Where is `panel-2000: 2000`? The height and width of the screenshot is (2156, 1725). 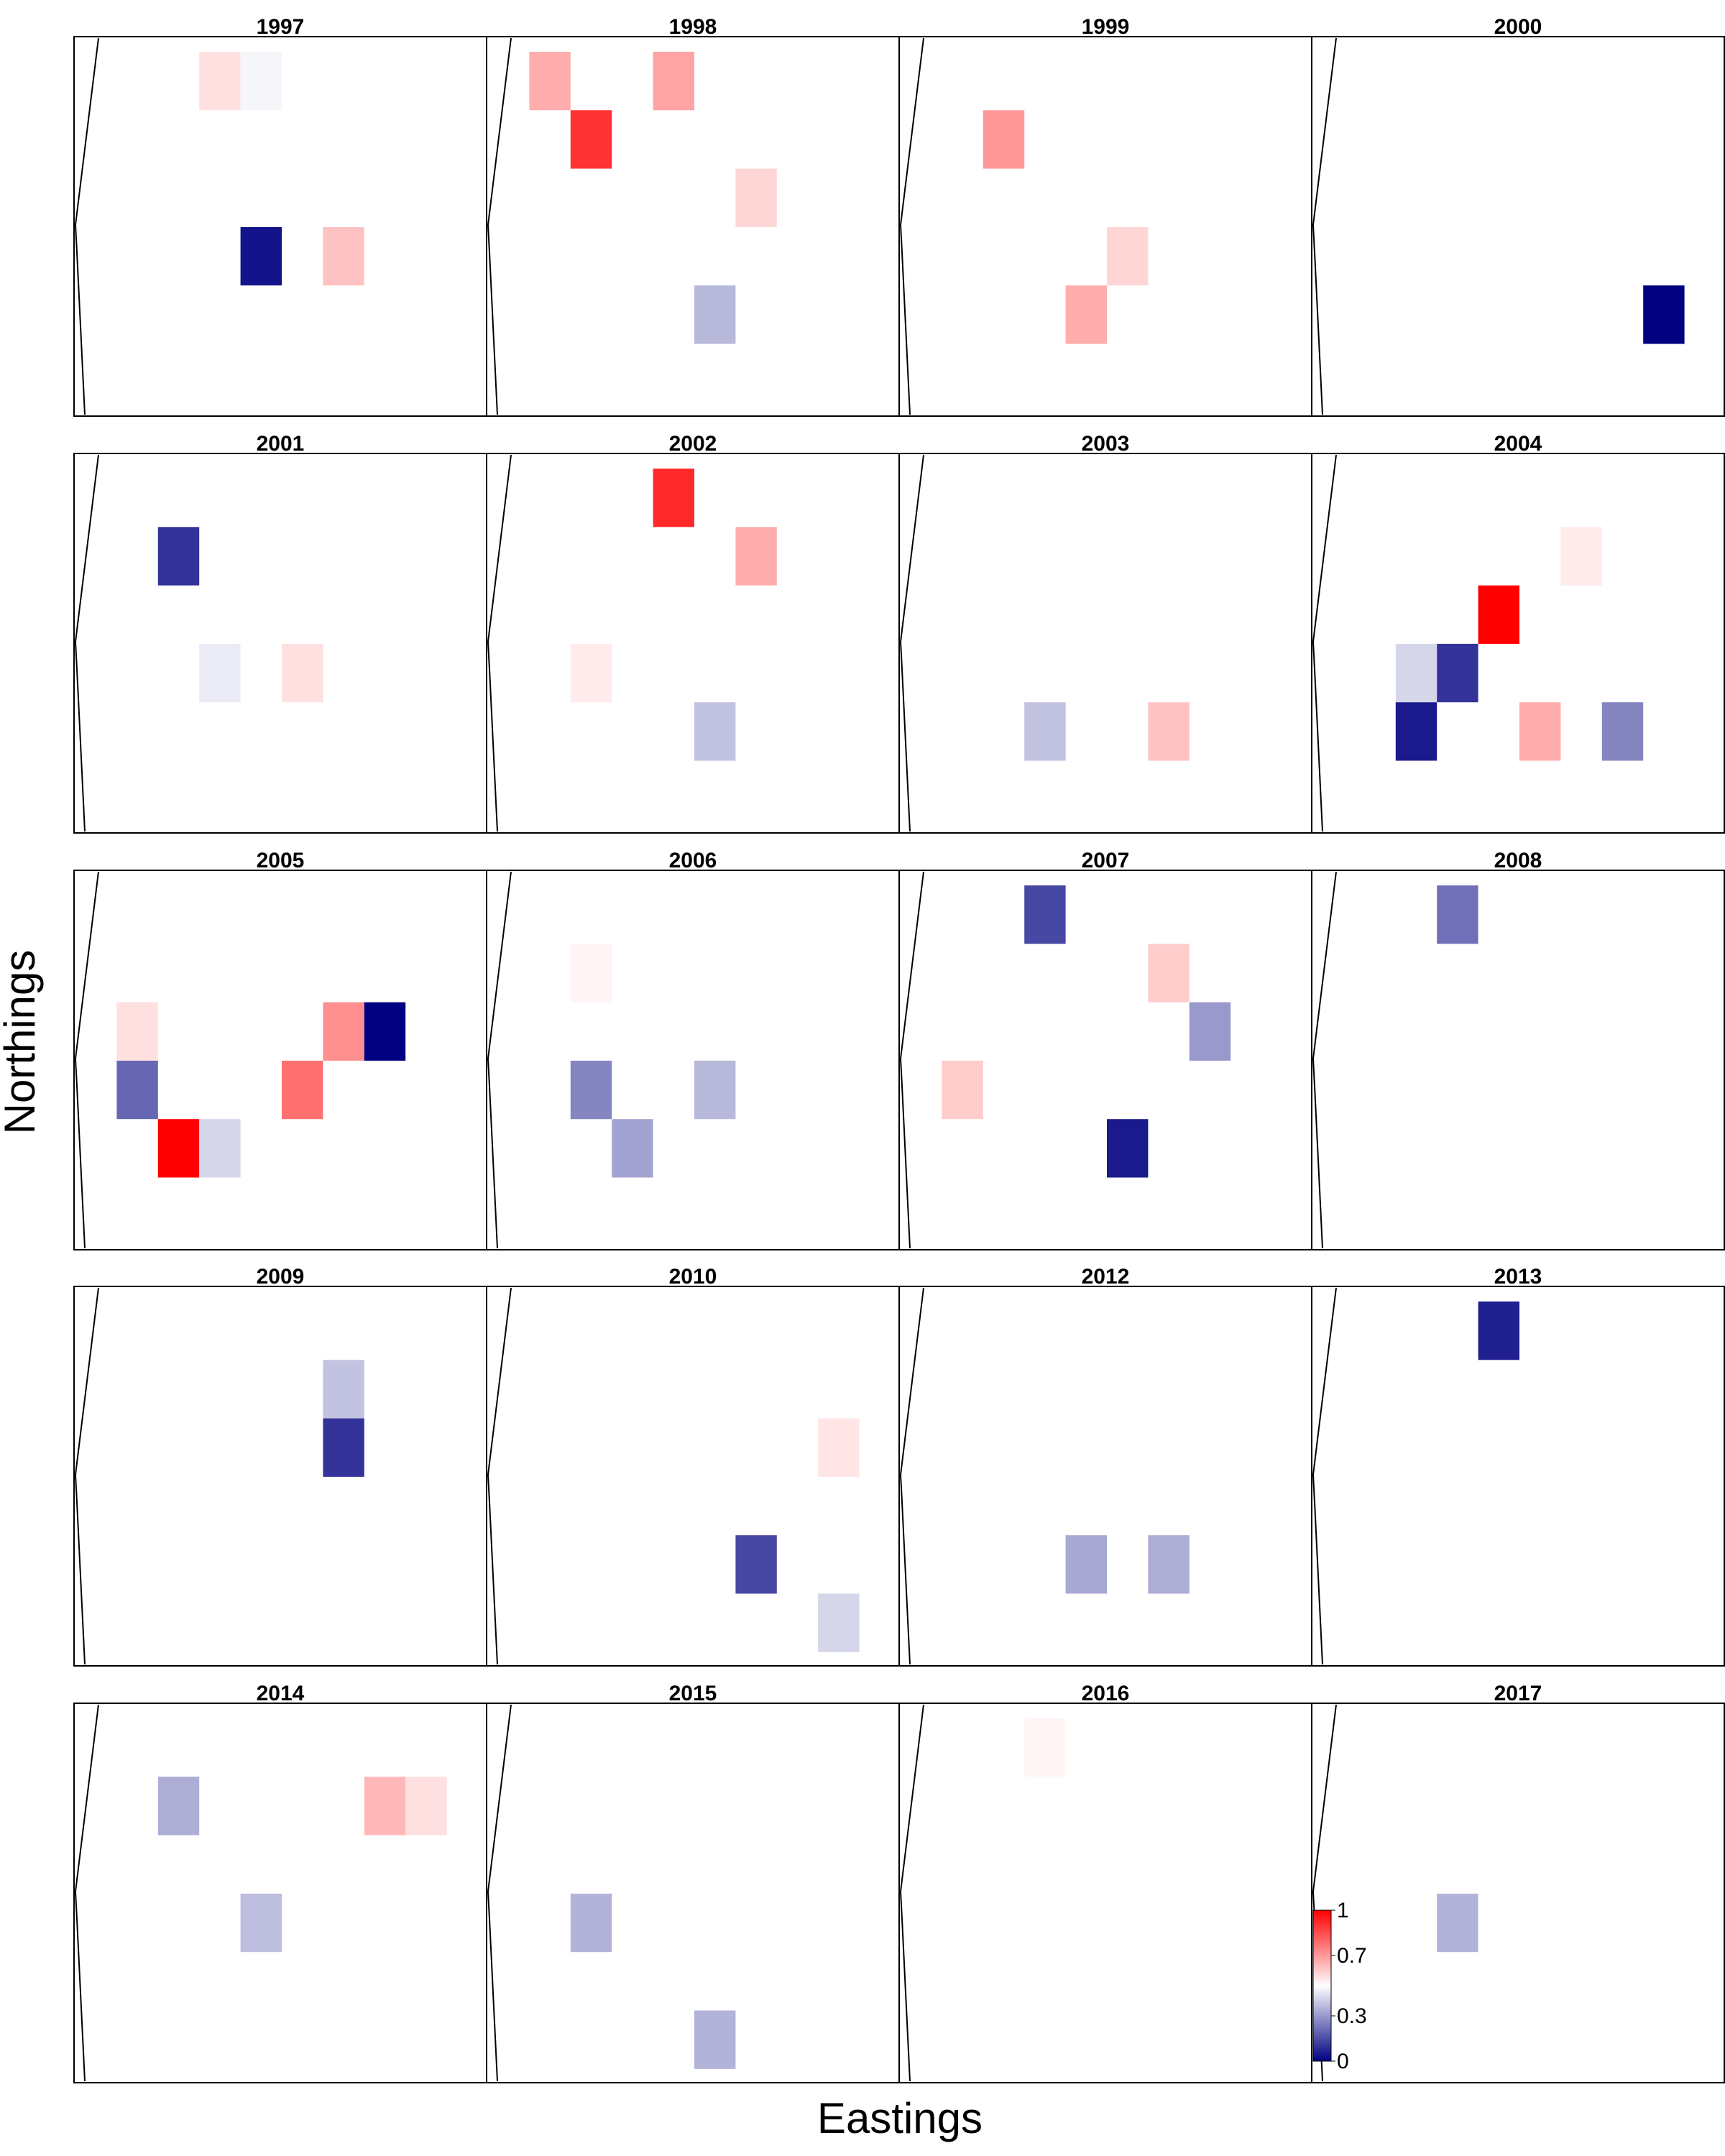 panel-2000: 2000 is located at coordinates (1518, 216).